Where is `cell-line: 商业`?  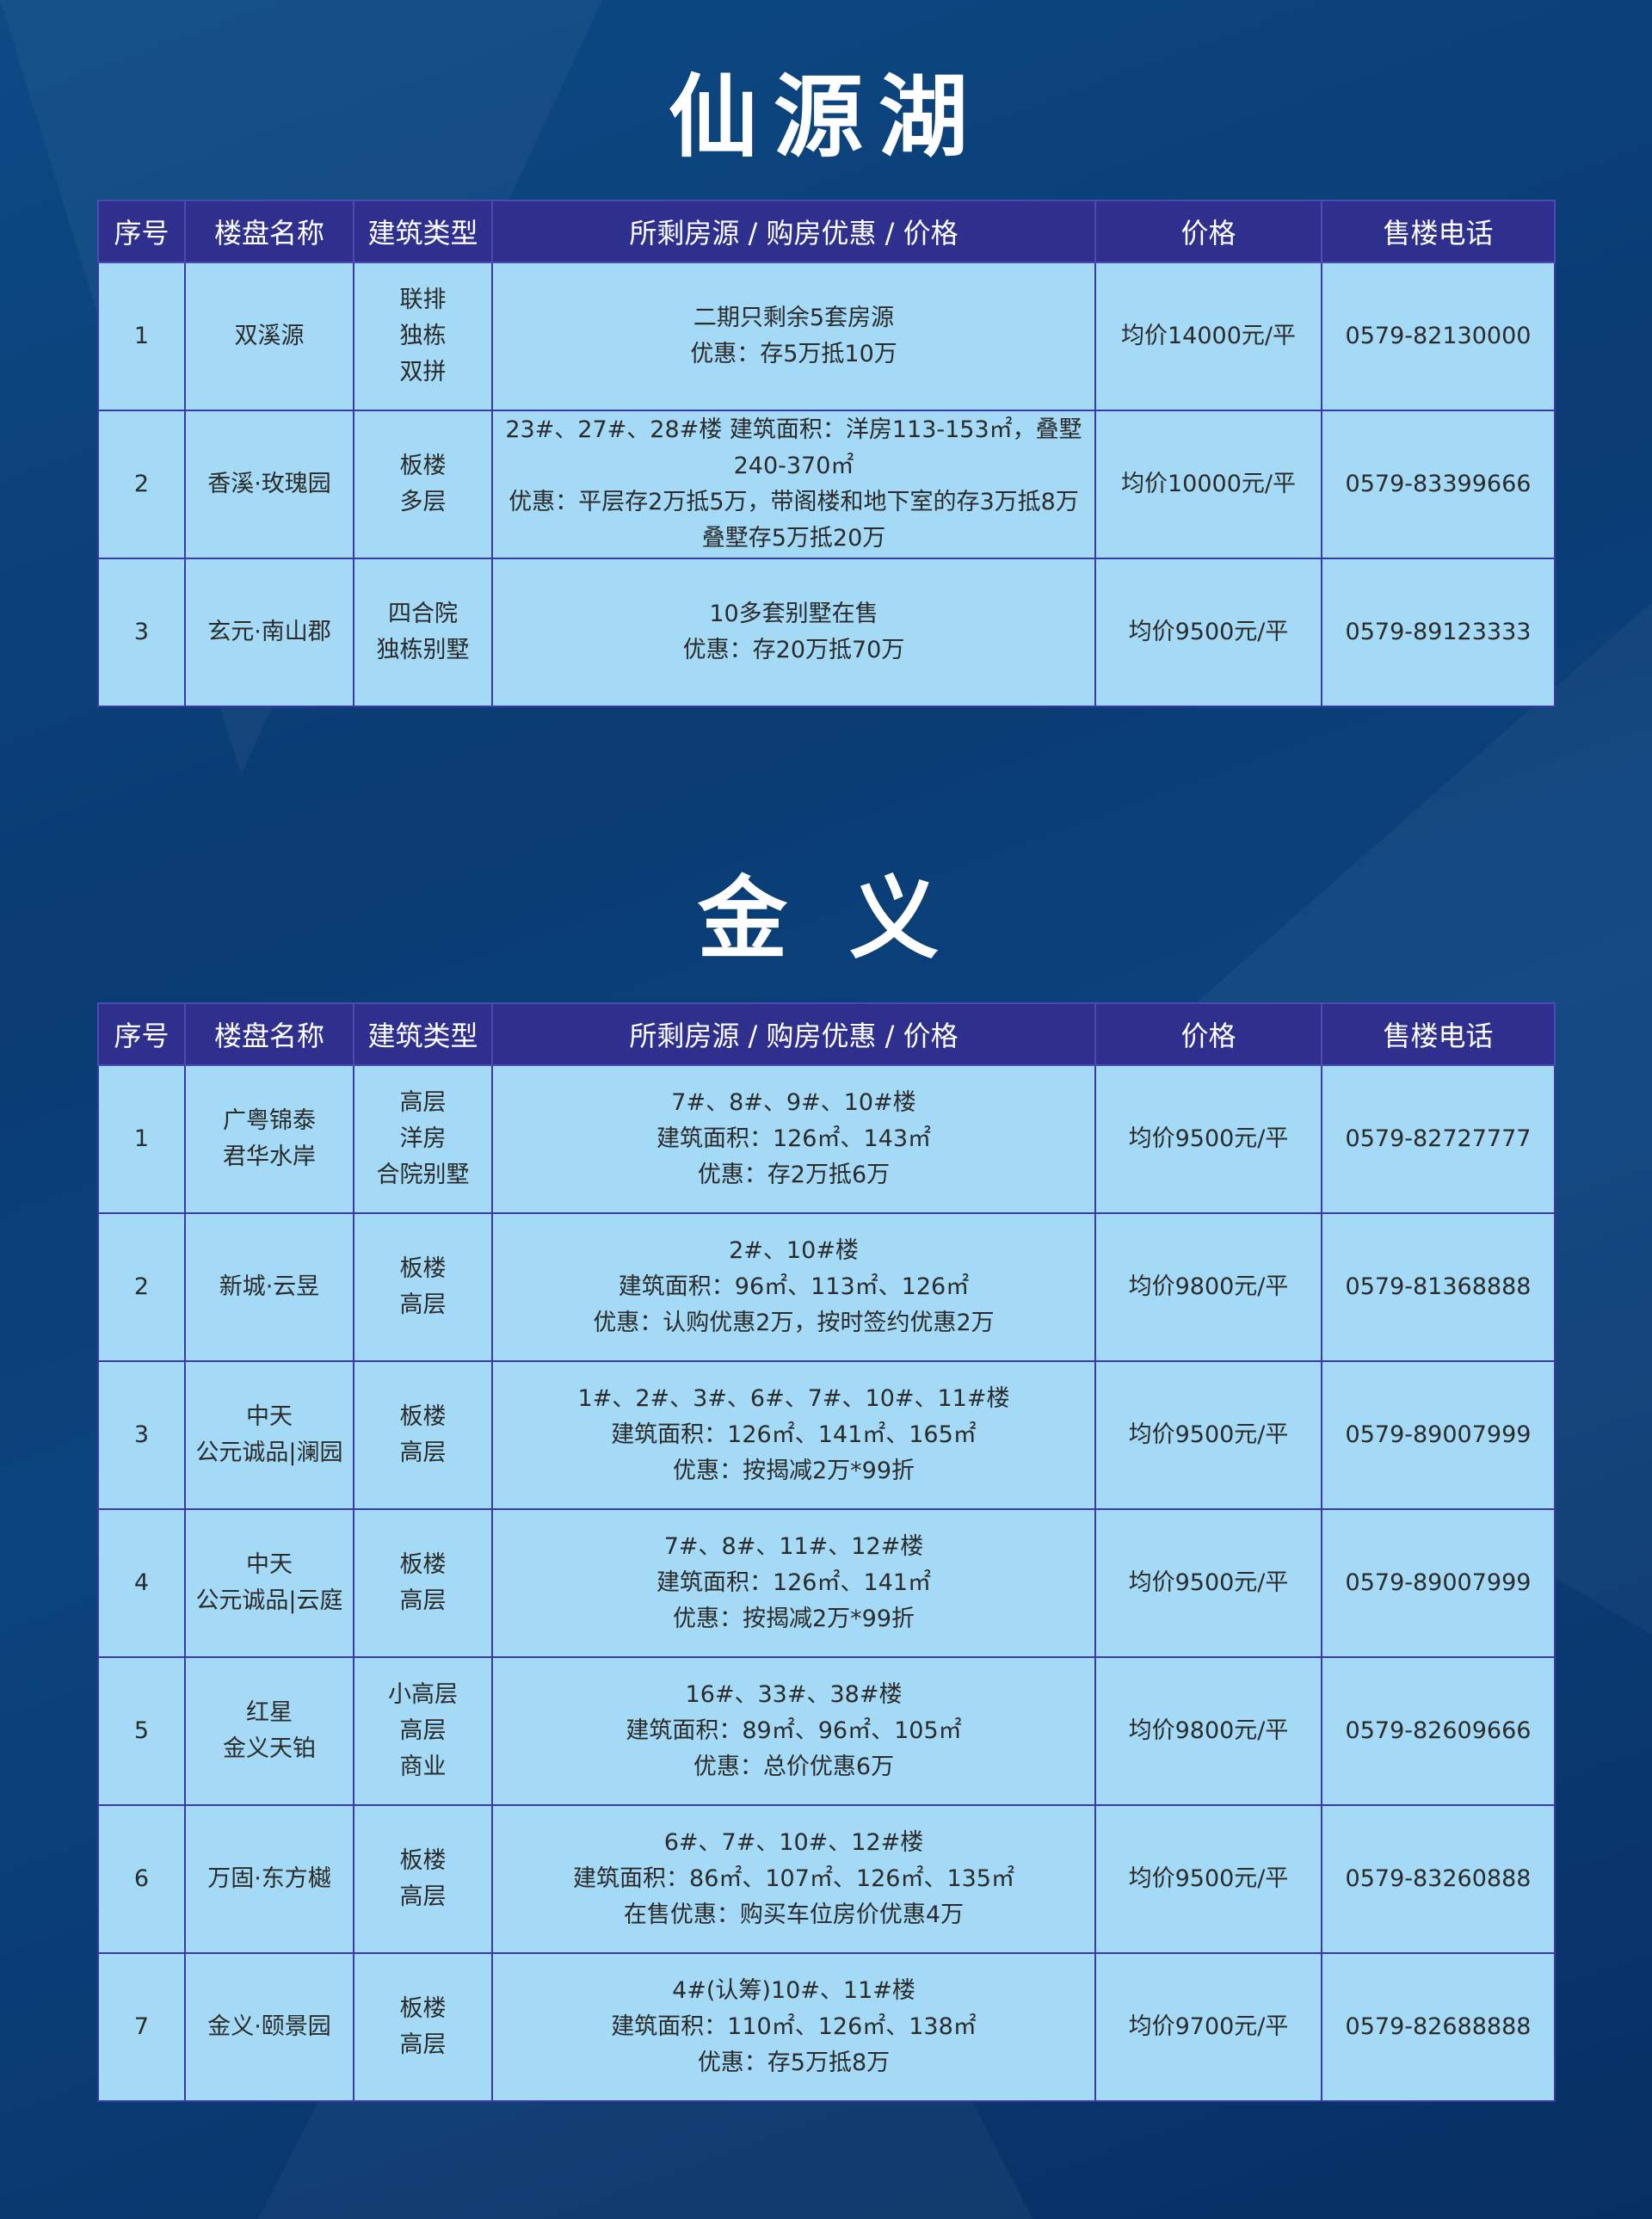 cell-line: 商业 is located at coordinates (423, 1767).